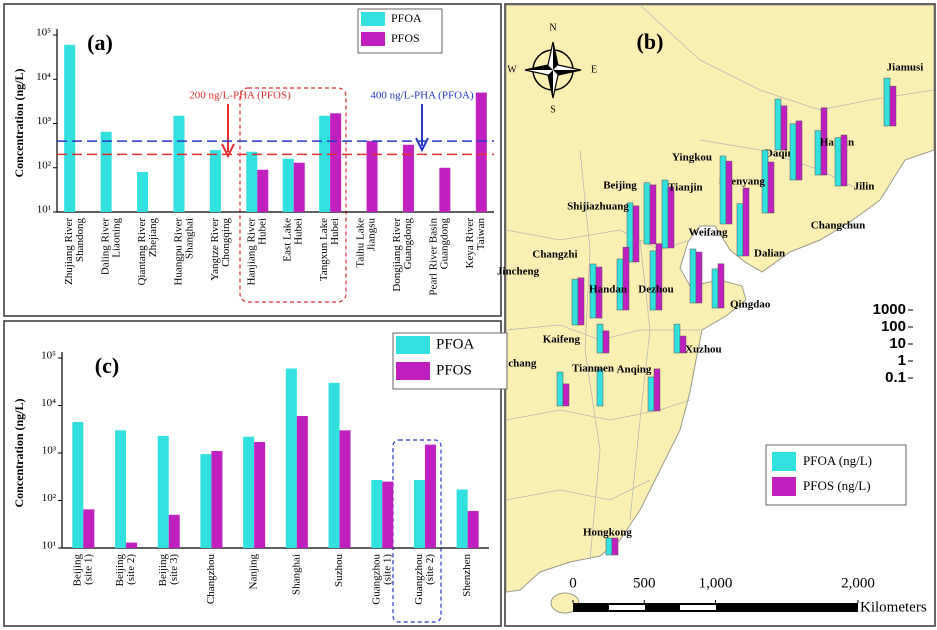  Describe the element at coordinates (594, 69) in the screenshot. I see `compass-label: E` at that location.